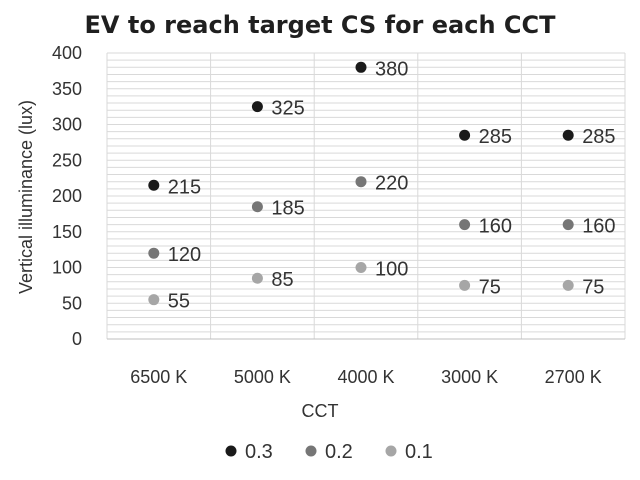 The width and height of the screenshot is (640, 480). What do you see at coordinates (67, 196) in the screenshot?
I see `y-tick-label: 200` at bounding box center [67, 196].